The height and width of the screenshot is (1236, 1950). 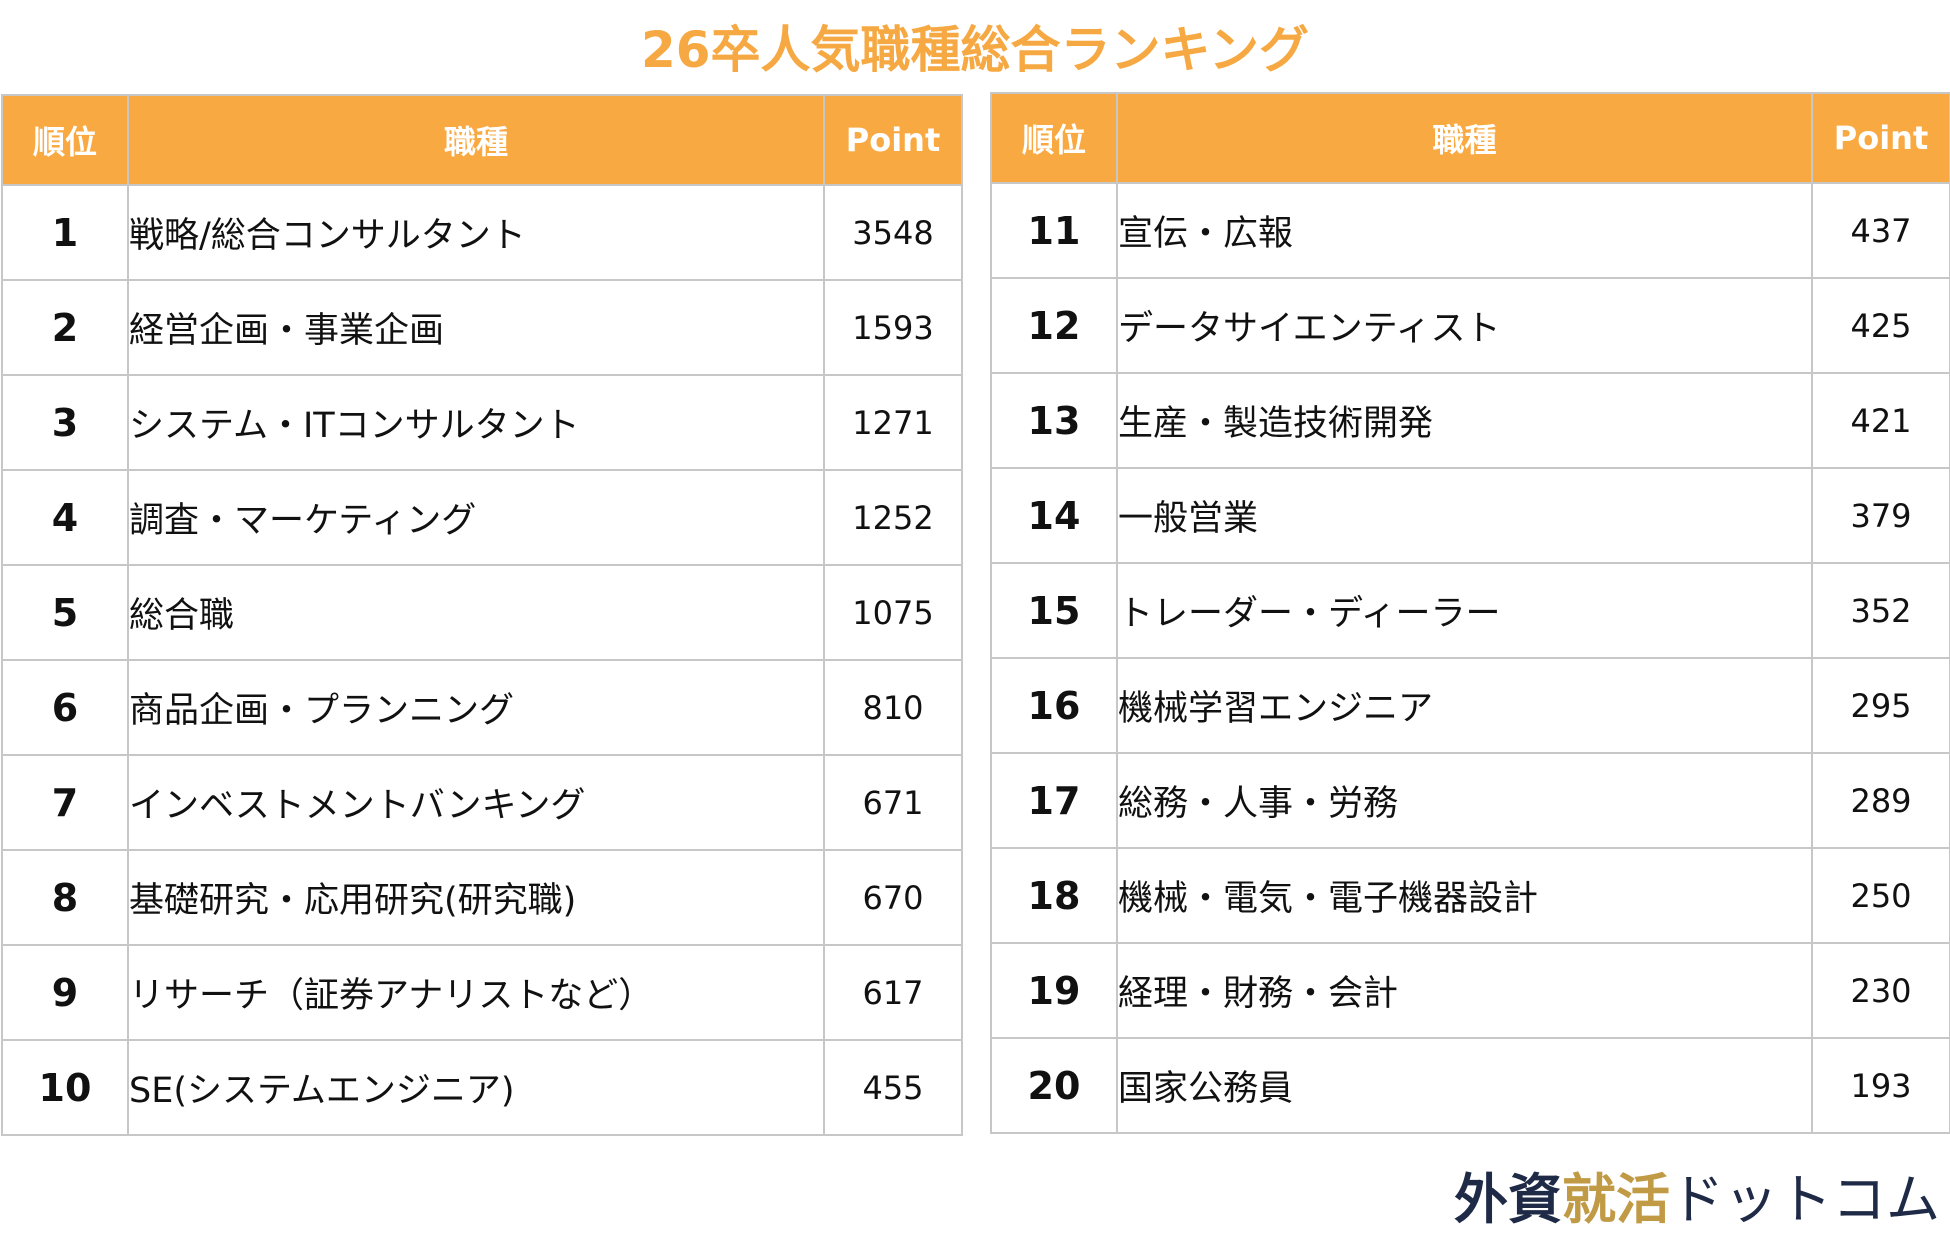 What do you see at coordinates (1054, 610) in the screenshot?
I see `rank-cell: 15` at bounding box center [1054, 610].